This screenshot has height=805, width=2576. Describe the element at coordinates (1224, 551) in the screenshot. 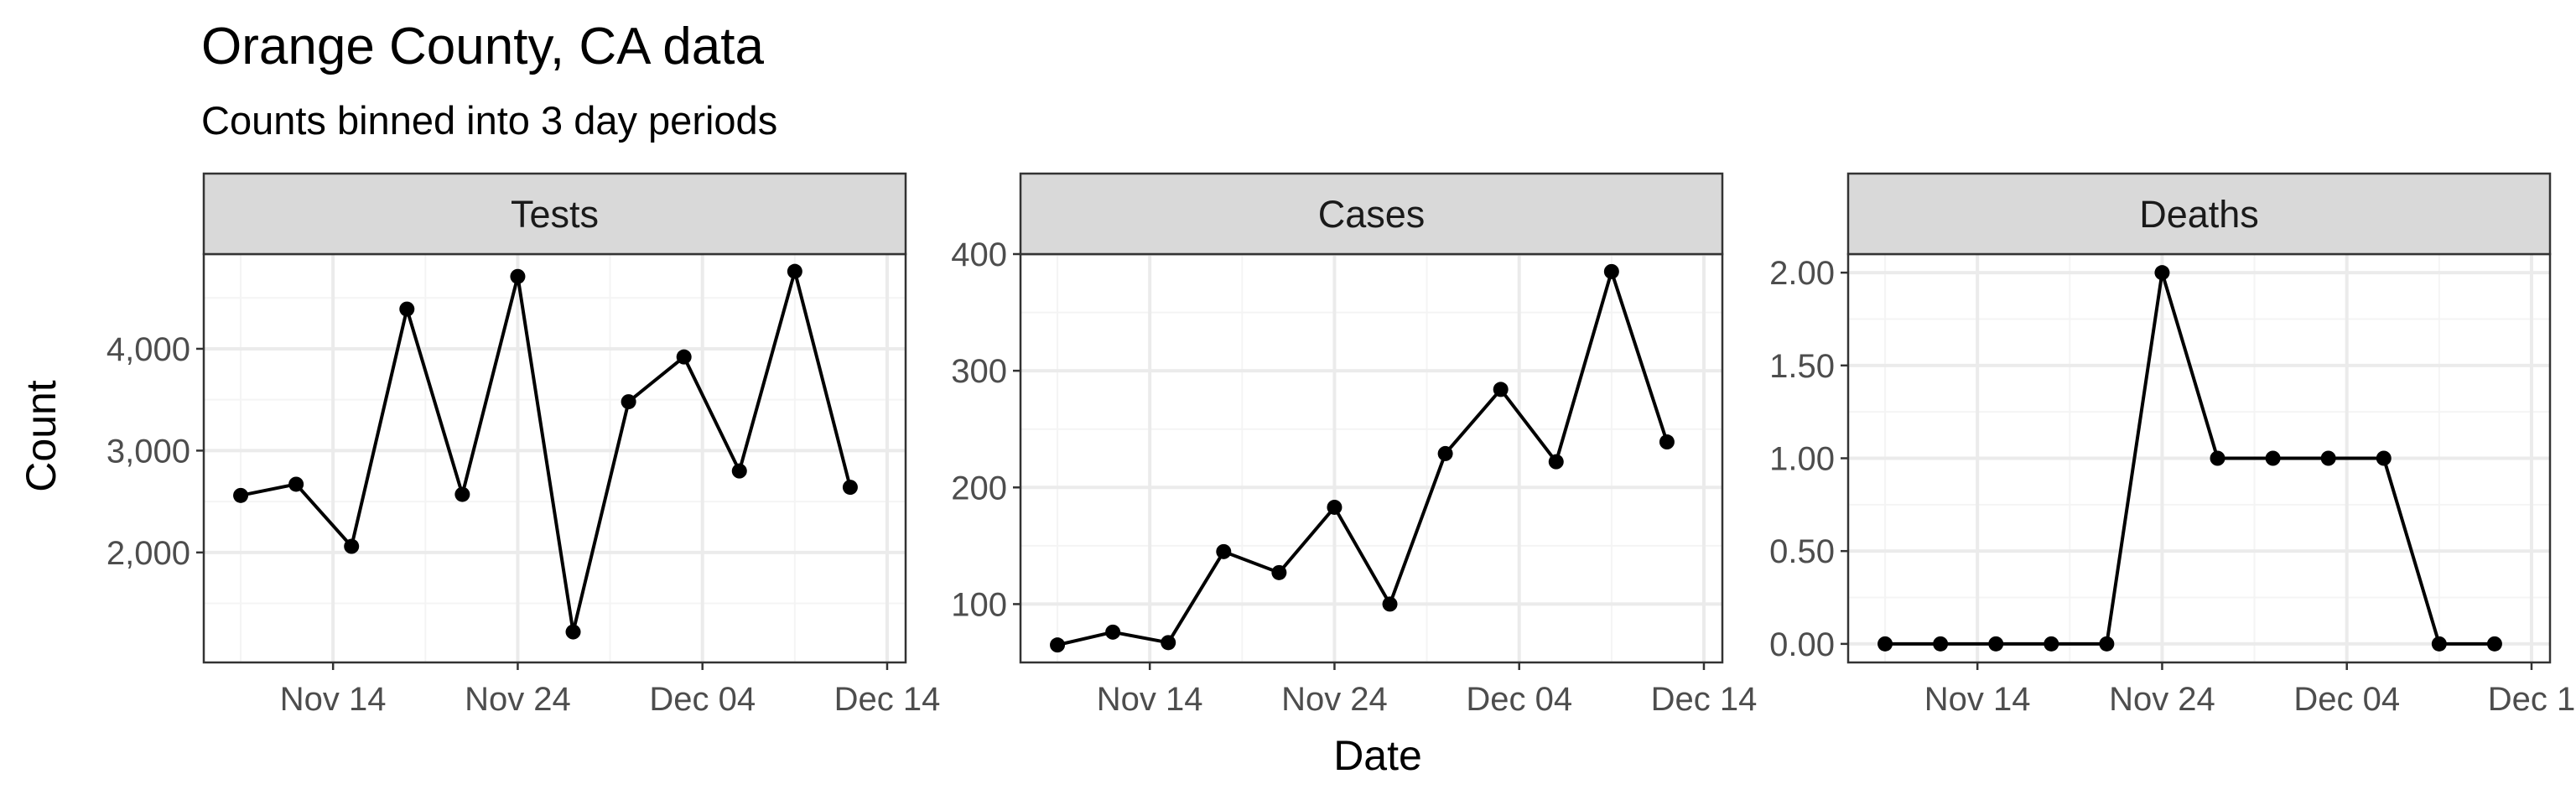

I see `data-point: Nov 18: 145` at that location.